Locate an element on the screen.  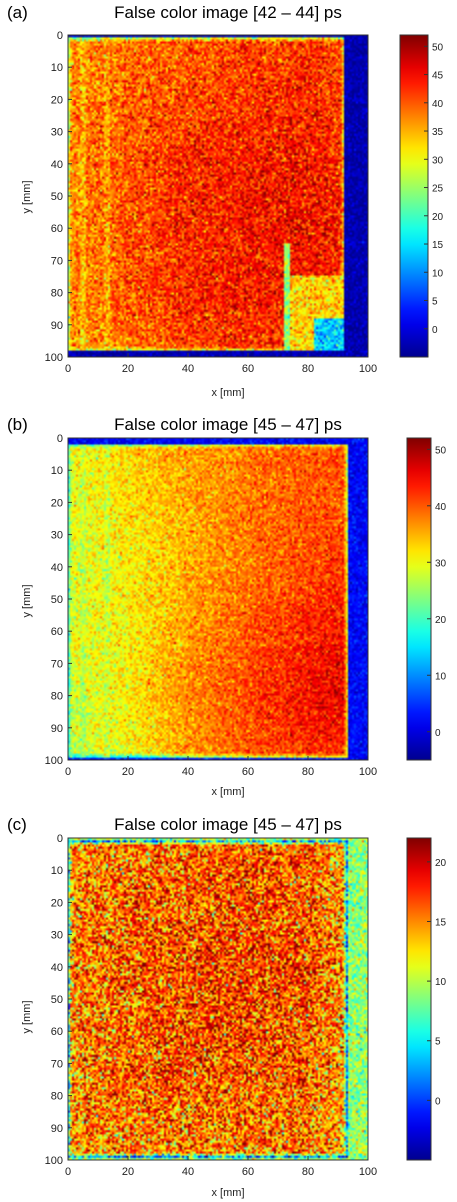
colorbar-tick-label: 25 is located at coordinates (438, 189).